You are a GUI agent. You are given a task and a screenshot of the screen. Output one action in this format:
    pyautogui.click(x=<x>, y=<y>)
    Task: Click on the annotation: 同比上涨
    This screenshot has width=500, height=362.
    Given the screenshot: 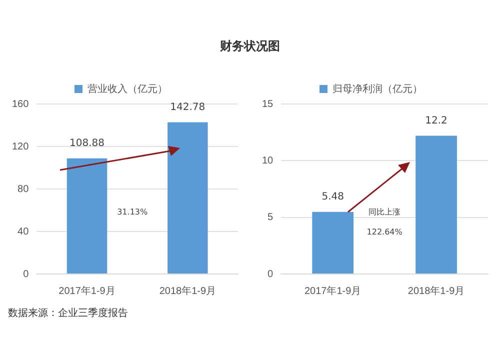 What is the action you would take?
    pyautogui.click(x=384, y=211)
    